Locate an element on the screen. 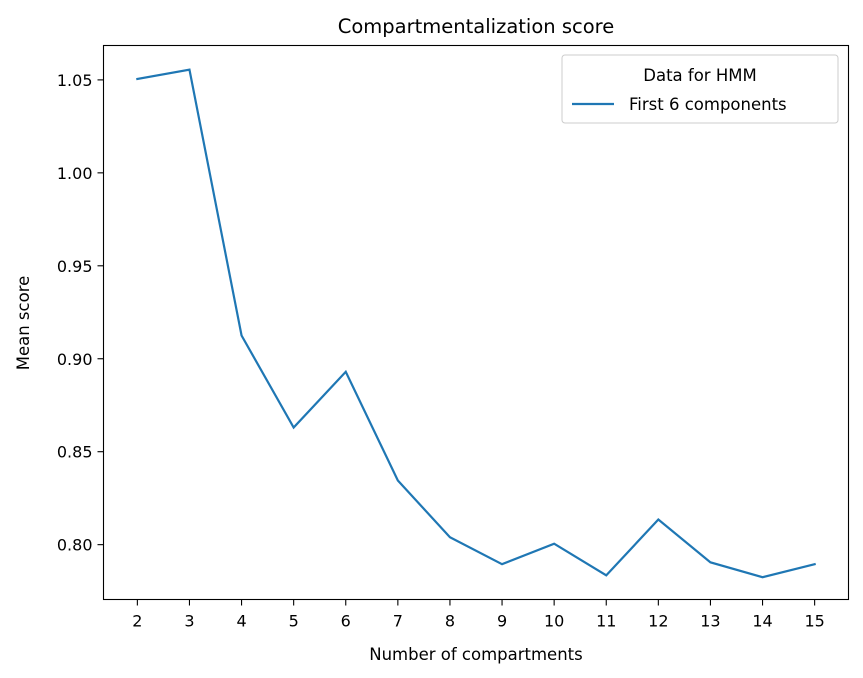  legend: Data for HMM First 6 components is located at coordinates (700, 89).